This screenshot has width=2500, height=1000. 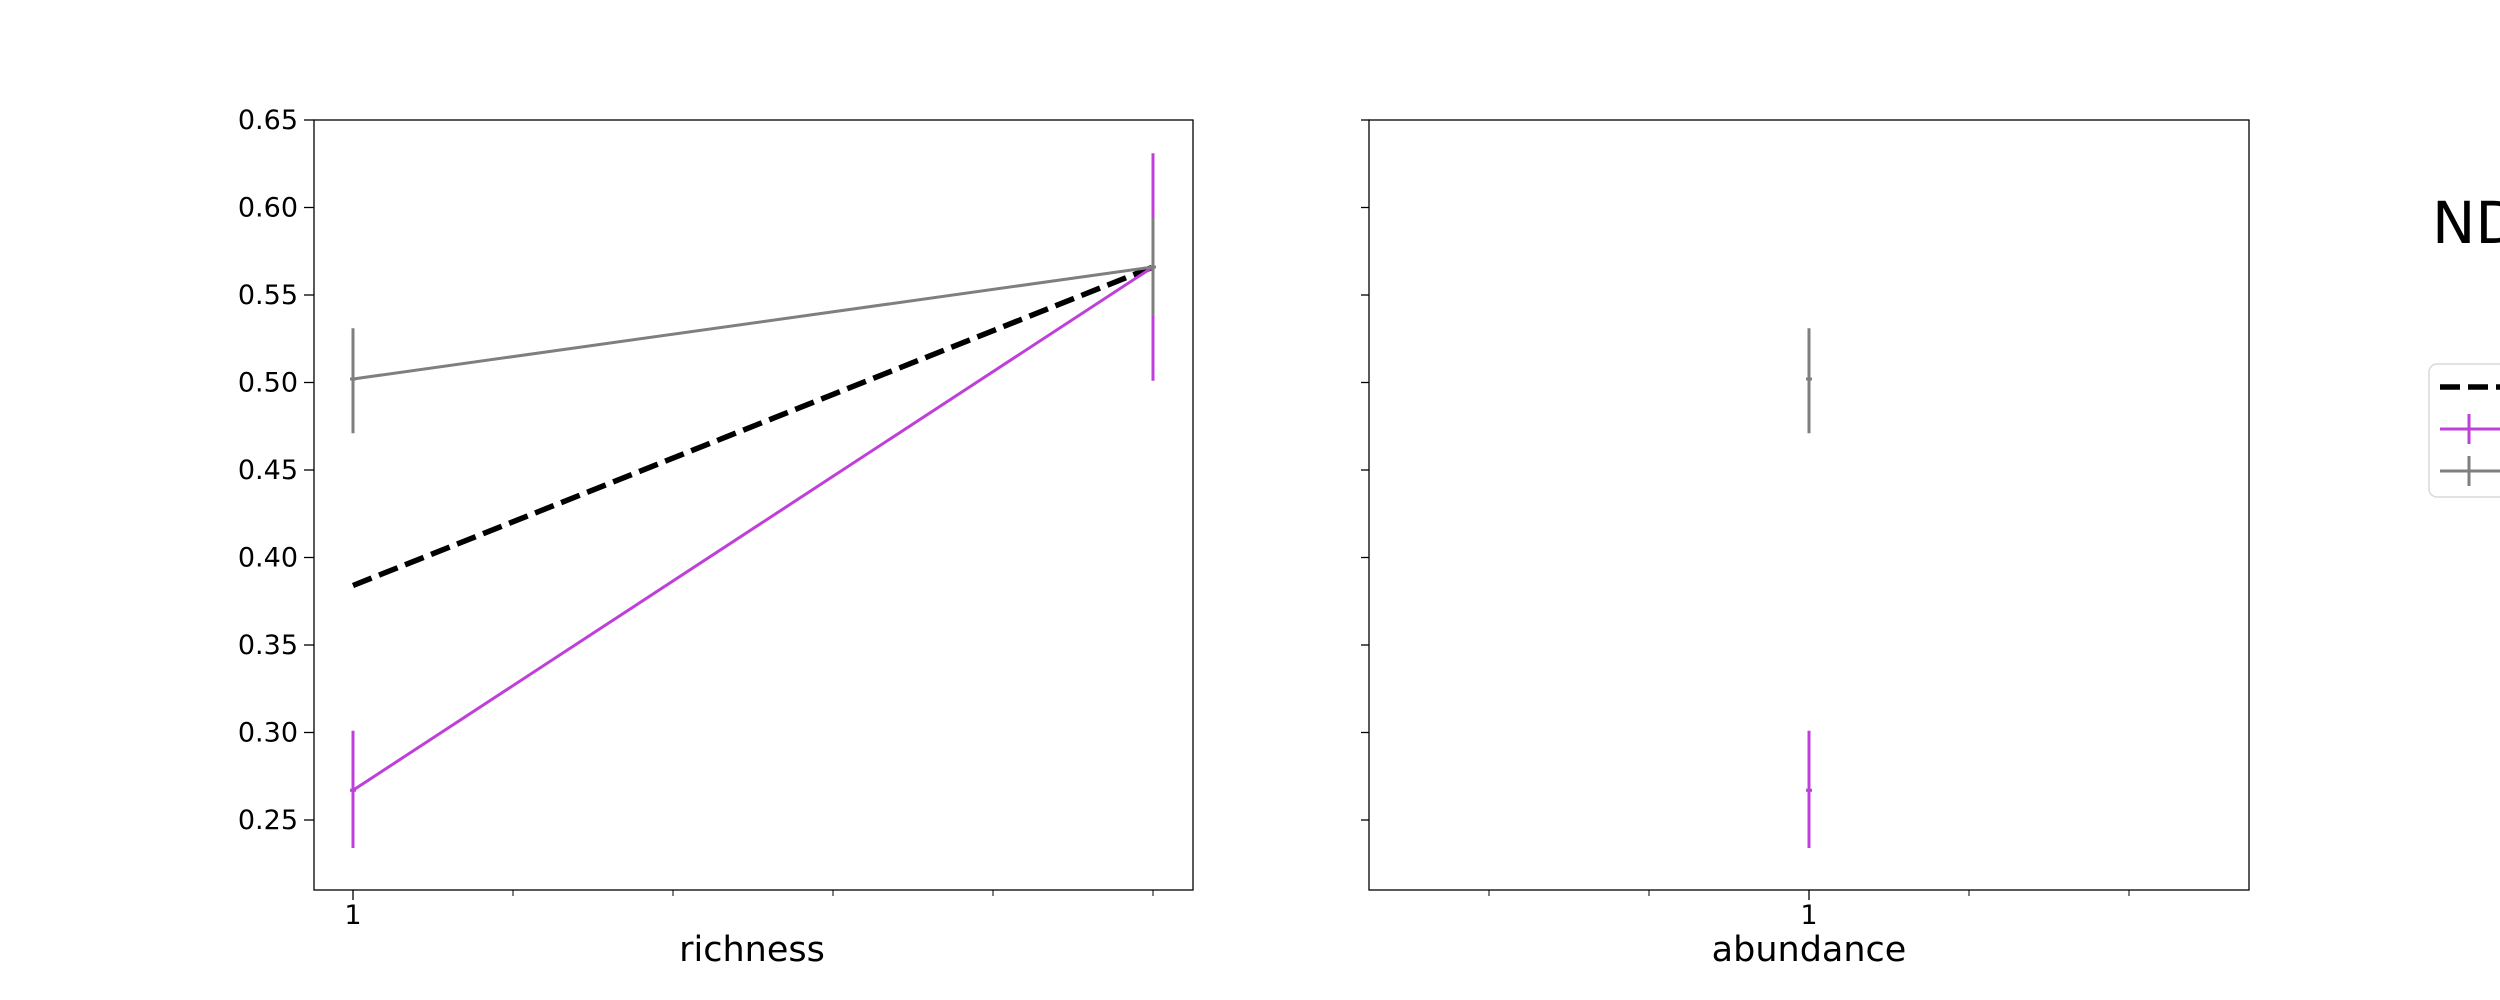 I want to click on abundance-plot-area, so click(x=1809, y=588).